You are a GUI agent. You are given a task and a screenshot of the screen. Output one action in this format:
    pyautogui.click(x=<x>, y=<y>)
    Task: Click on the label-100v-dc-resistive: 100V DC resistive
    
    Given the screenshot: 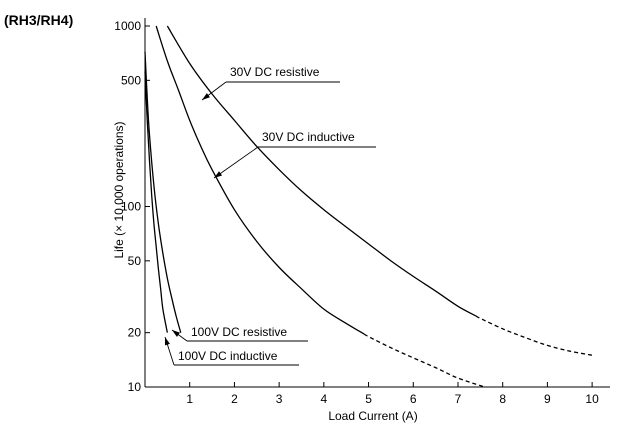 What is the action you would take?
    pyautogui.click(x=239, y=332)
    